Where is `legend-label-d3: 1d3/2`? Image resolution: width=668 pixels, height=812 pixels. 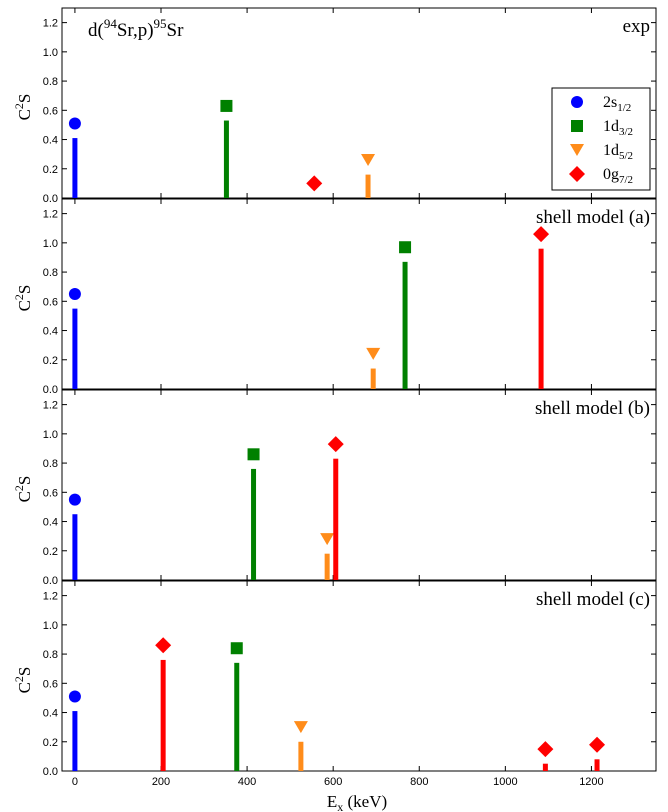
legend-label-d3: 1d3/2 is located at coordinates (618, 128).